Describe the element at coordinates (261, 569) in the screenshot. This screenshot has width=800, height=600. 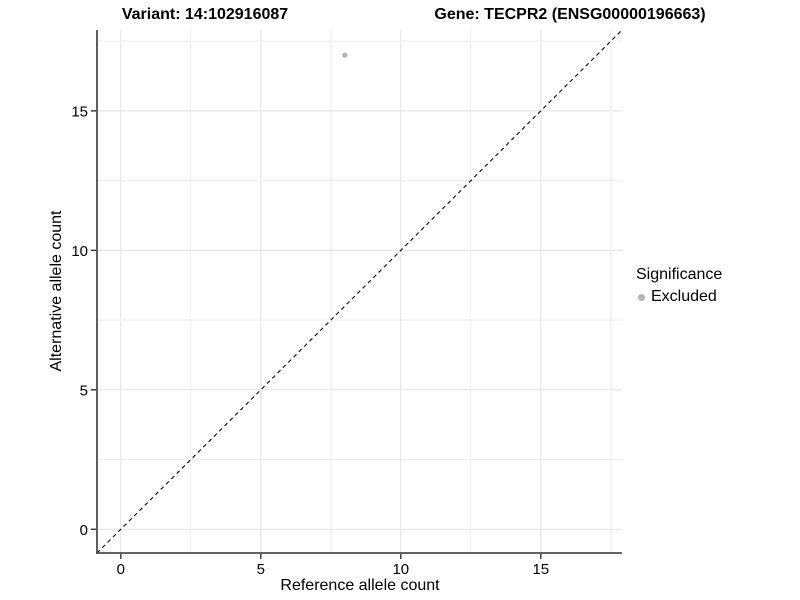
I see `x-tick-label: 5` at that location.